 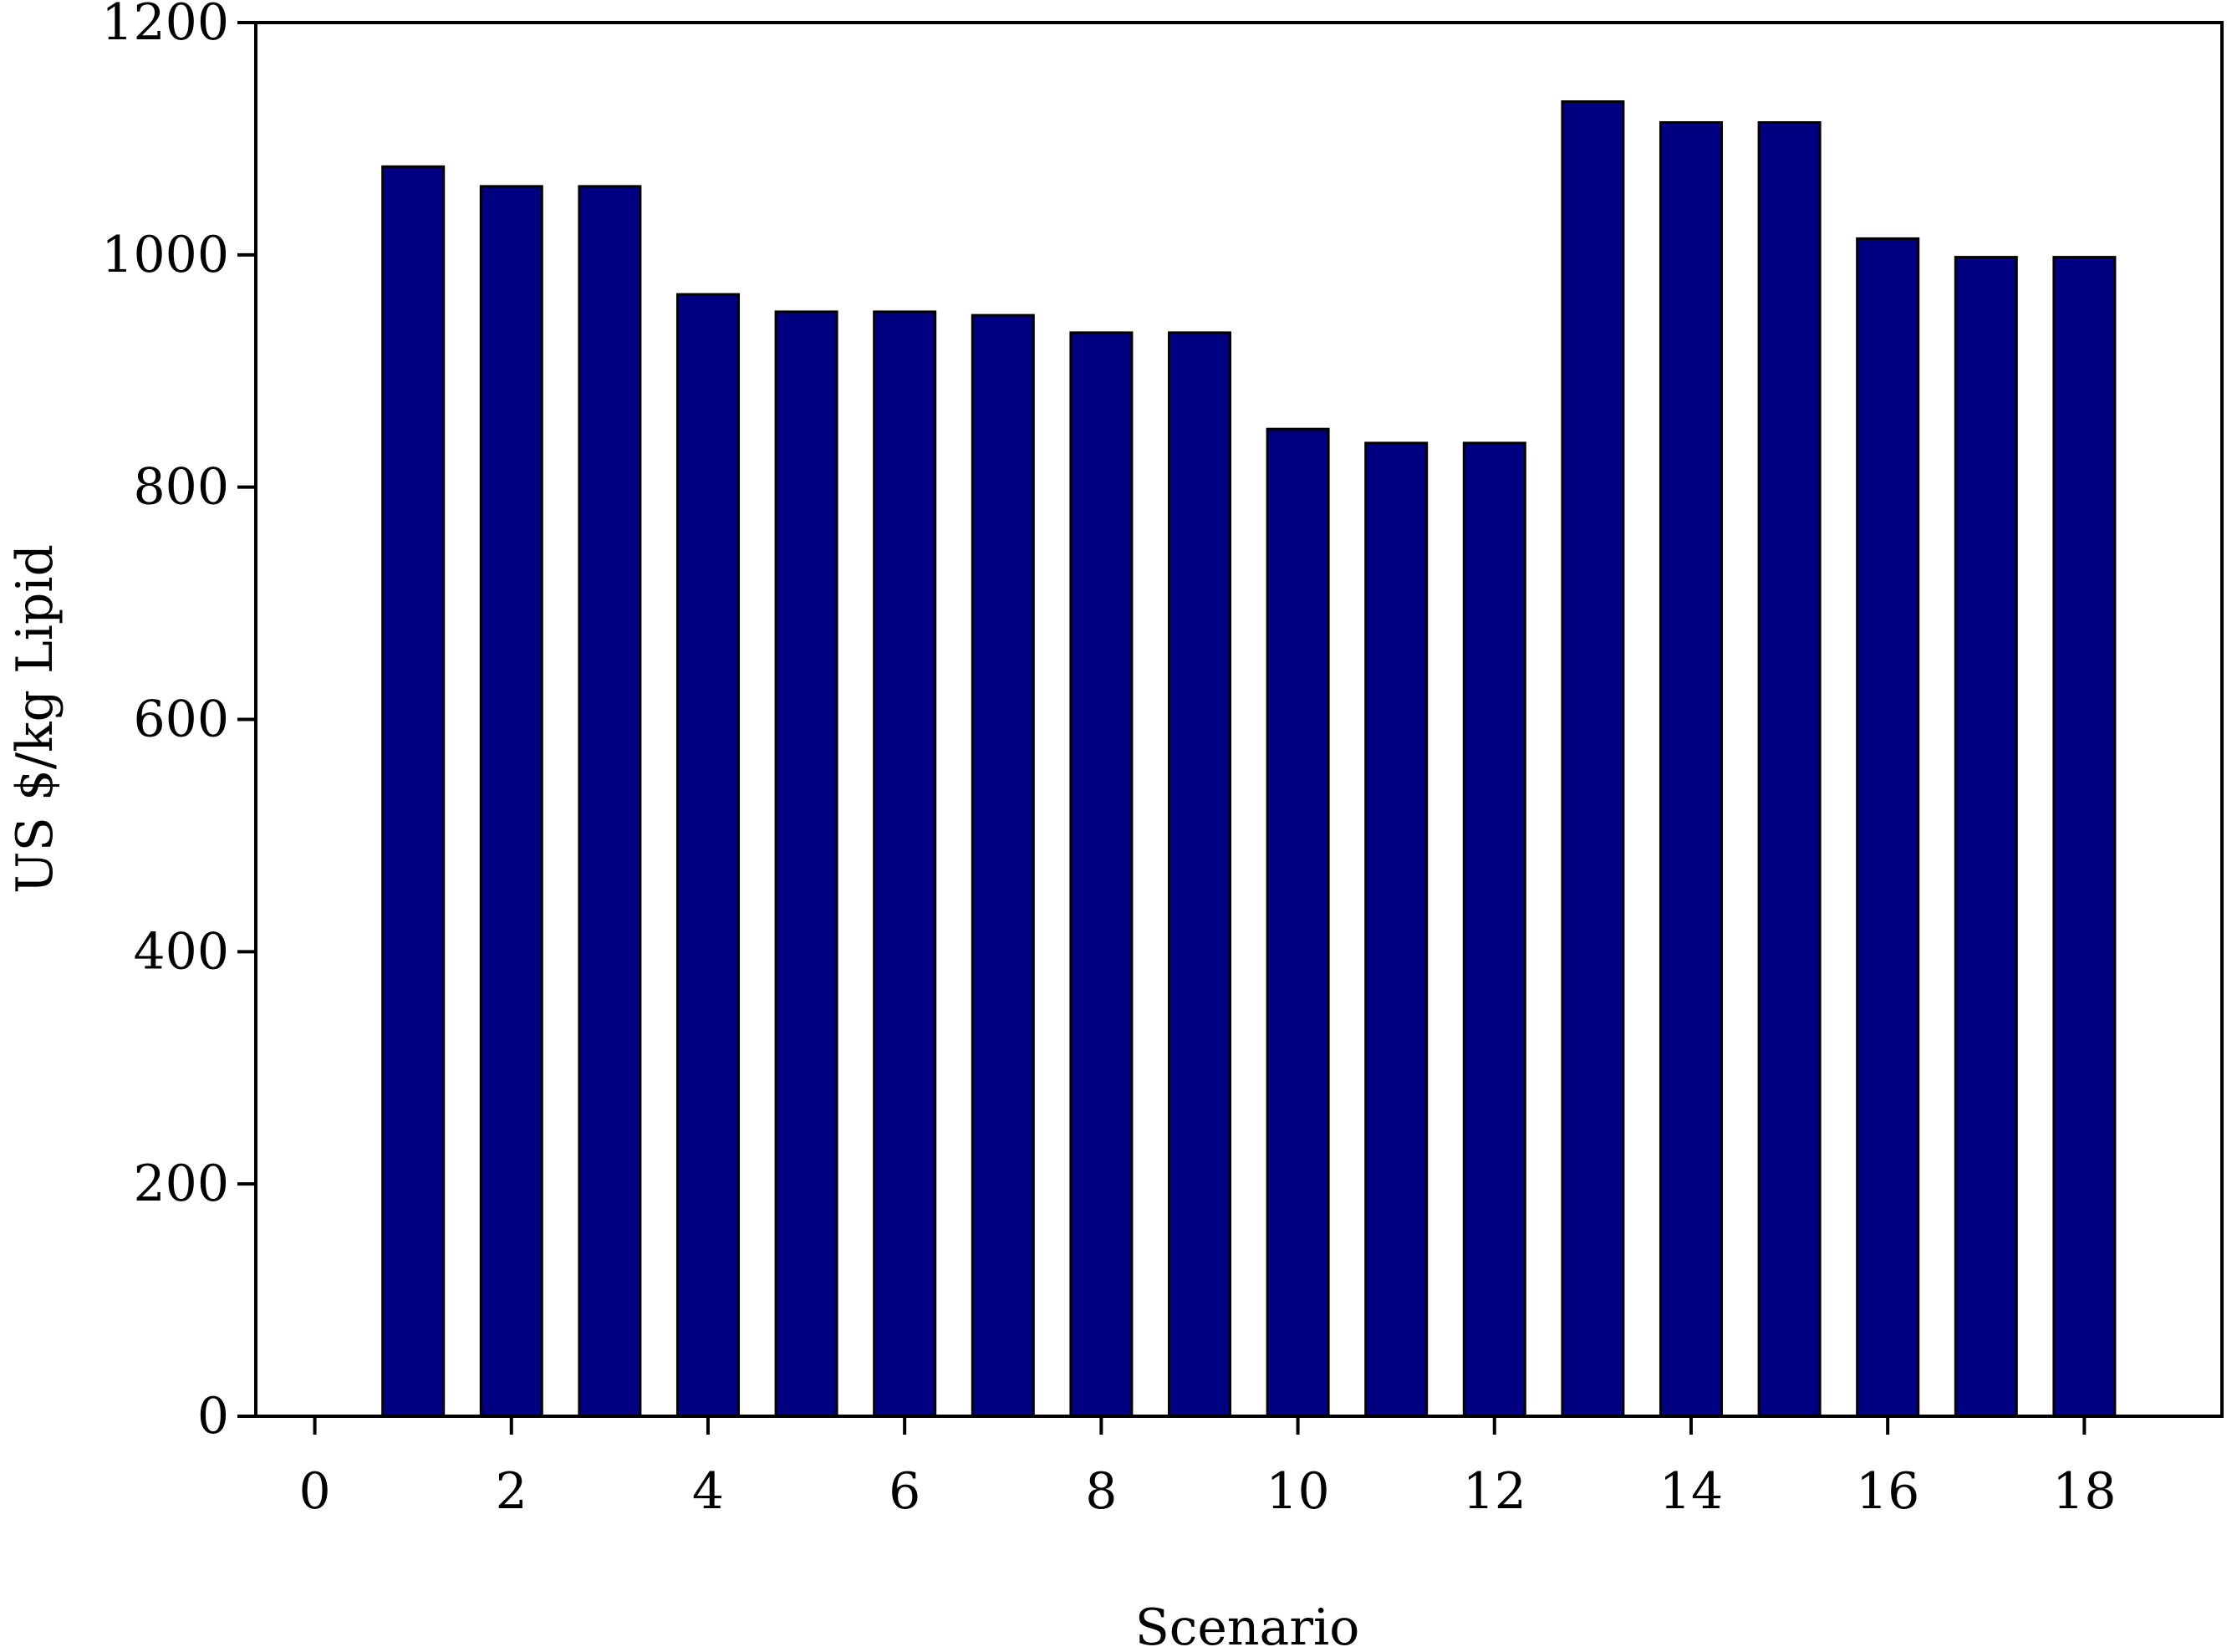 I want to click on x-tick-label: 18, so click(x=2084, y=1491).